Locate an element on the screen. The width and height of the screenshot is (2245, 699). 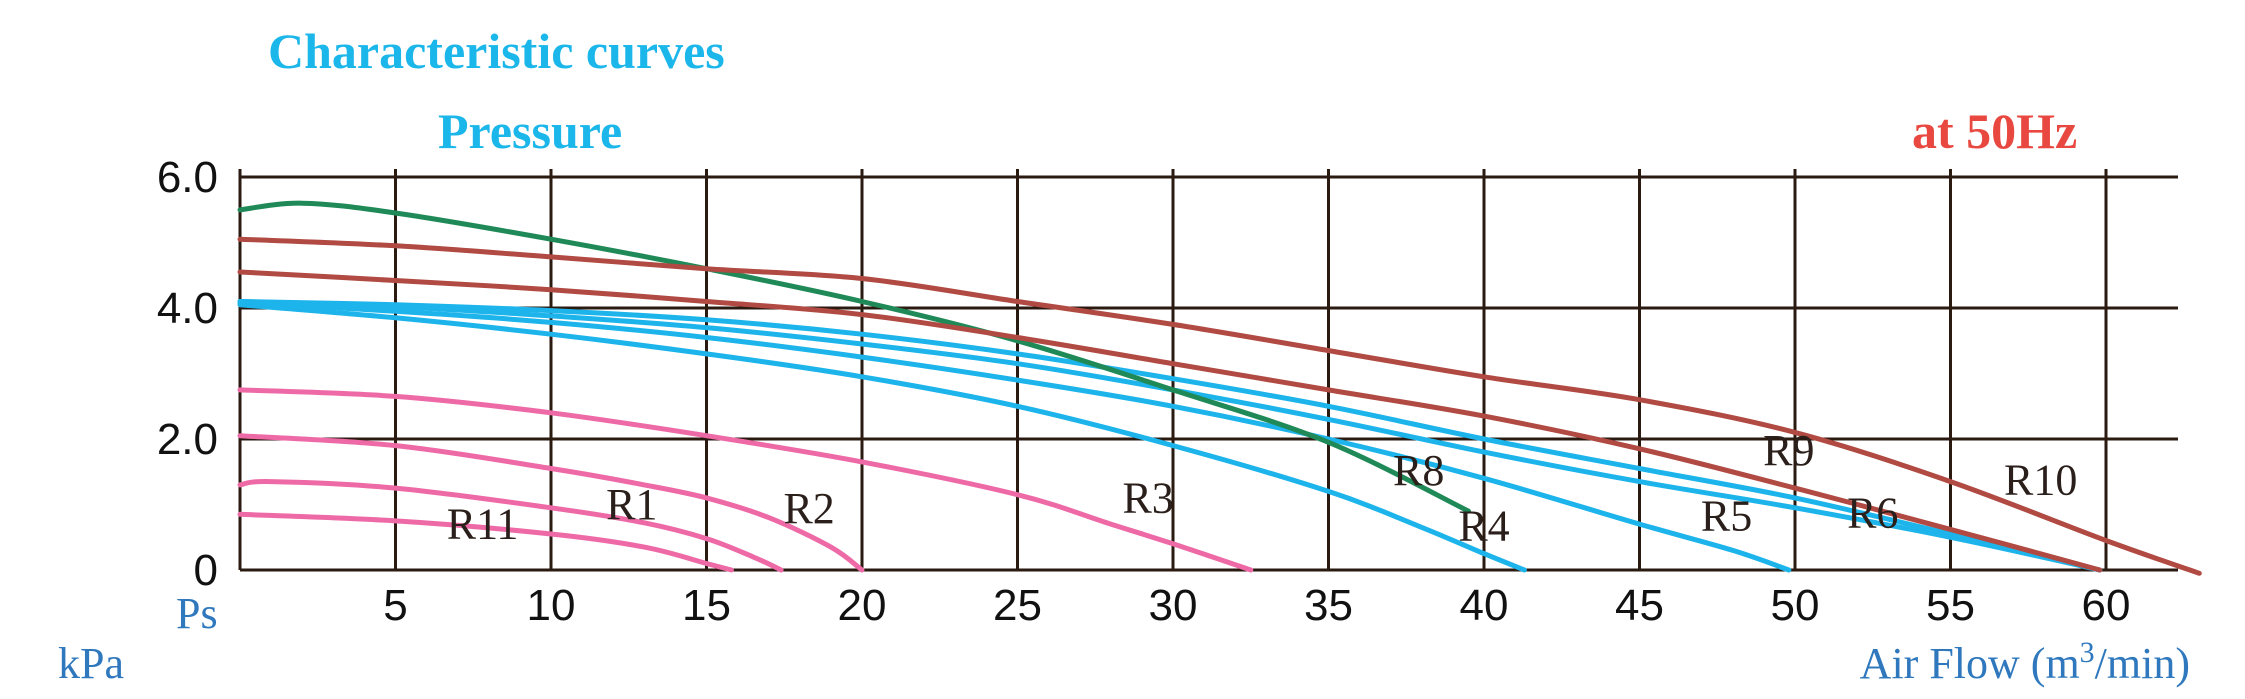
x-tick-label-45: 45 is located at coordinates (1639, 605).